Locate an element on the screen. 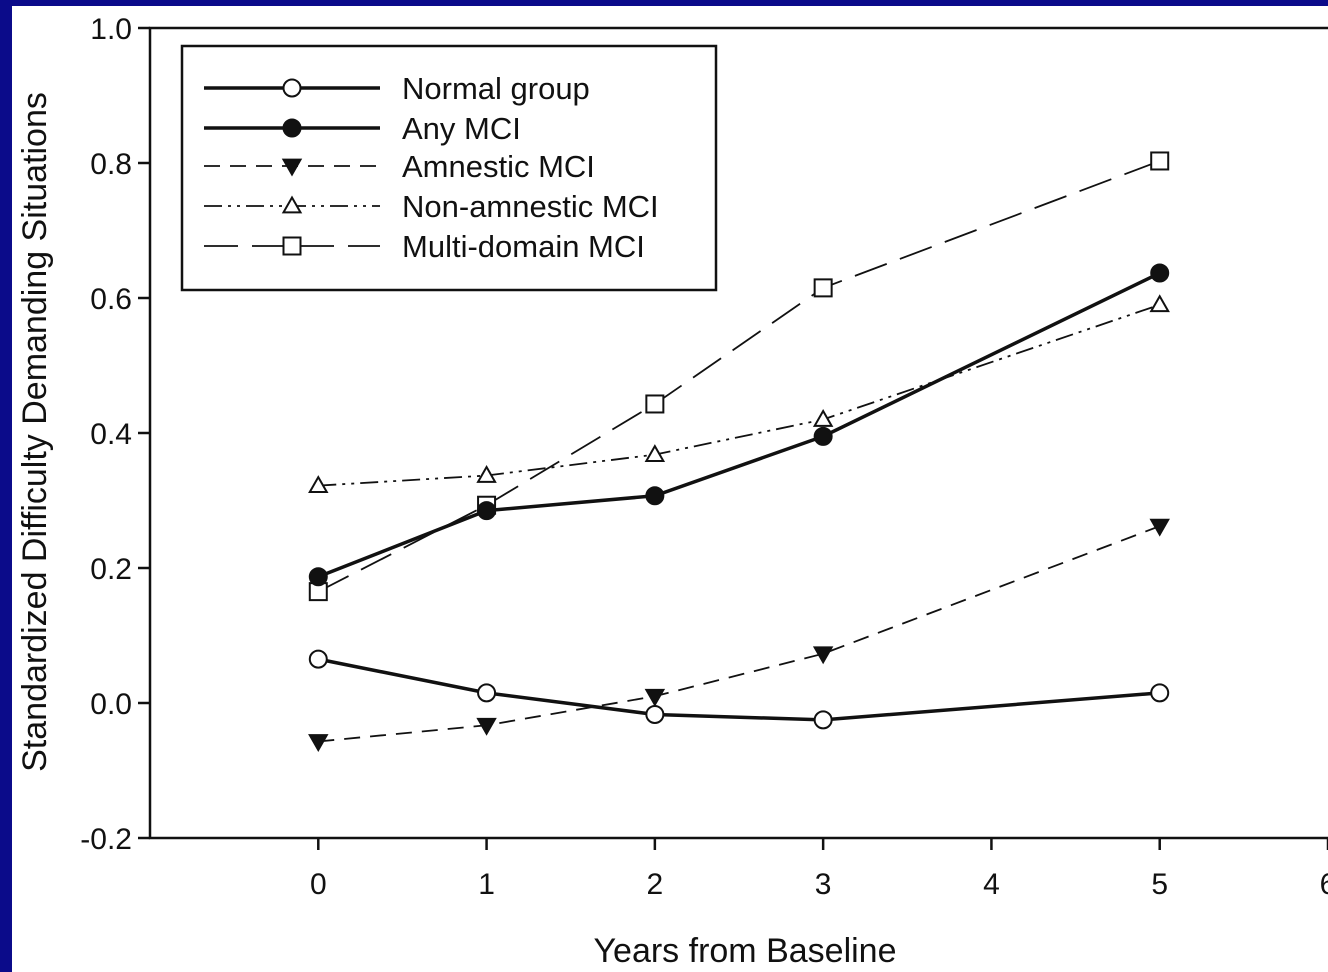  y-tick-label: 0.0 is located at coordinates (111, 704).